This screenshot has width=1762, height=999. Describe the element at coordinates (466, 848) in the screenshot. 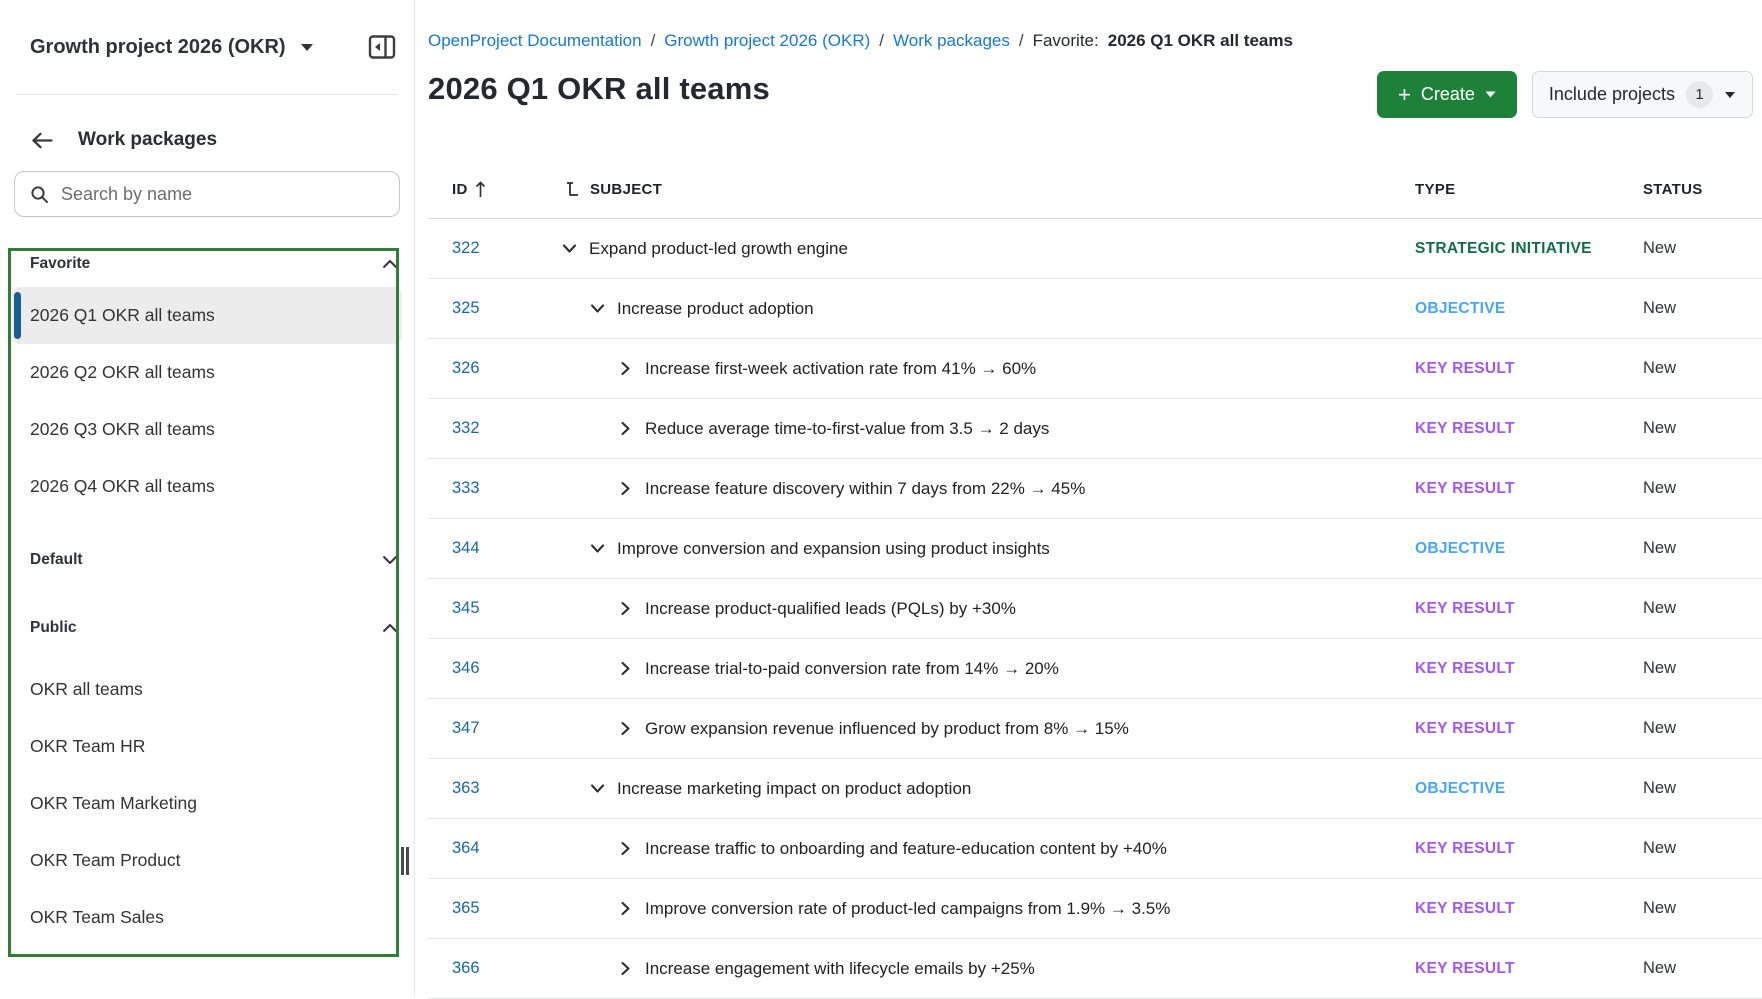

I see `wp-id-link: 364` at that location.